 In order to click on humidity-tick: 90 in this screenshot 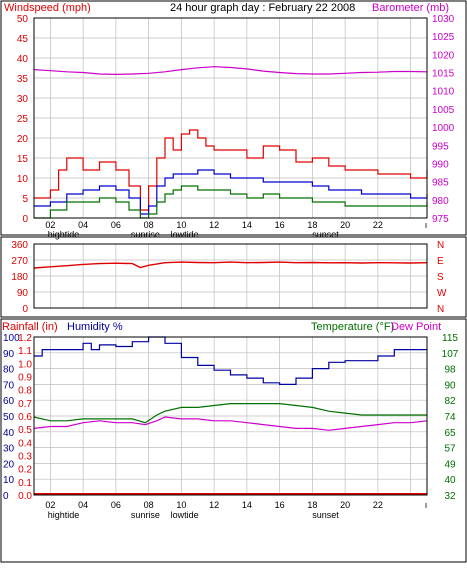, I will do `click(9, 354)`.